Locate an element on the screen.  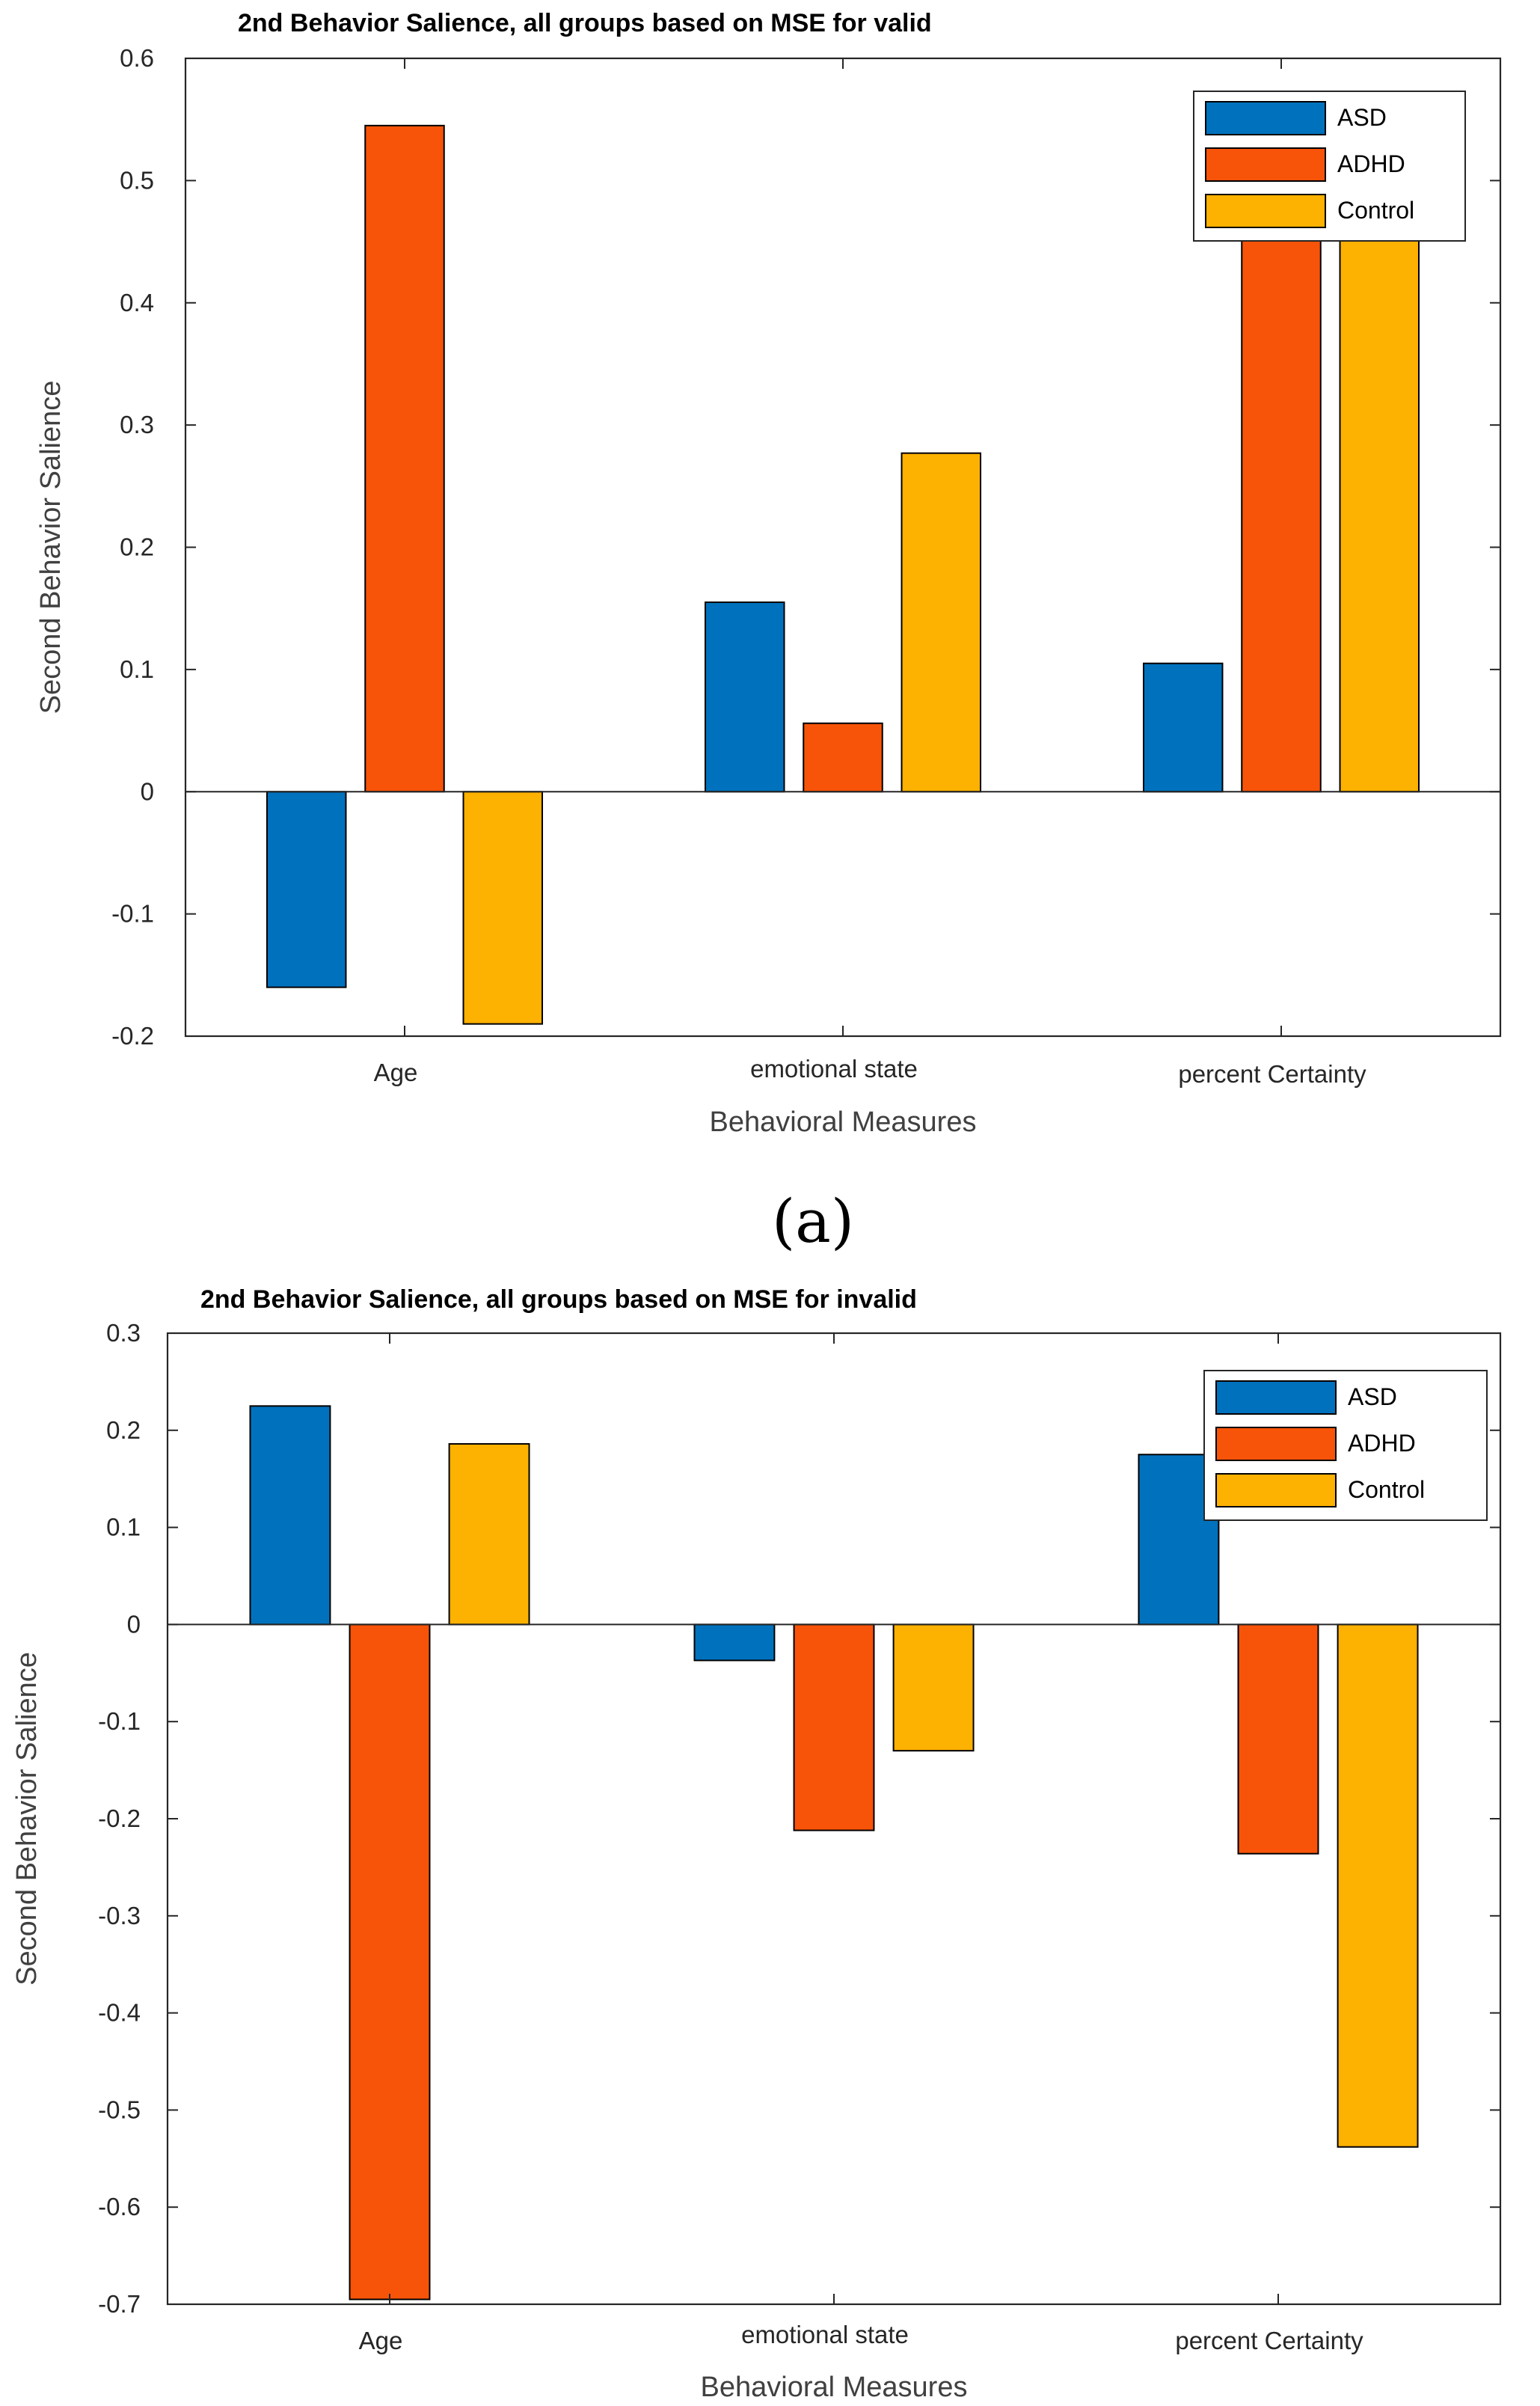
y-tick-label: -0.6 is located at coordinates (119, 2206).